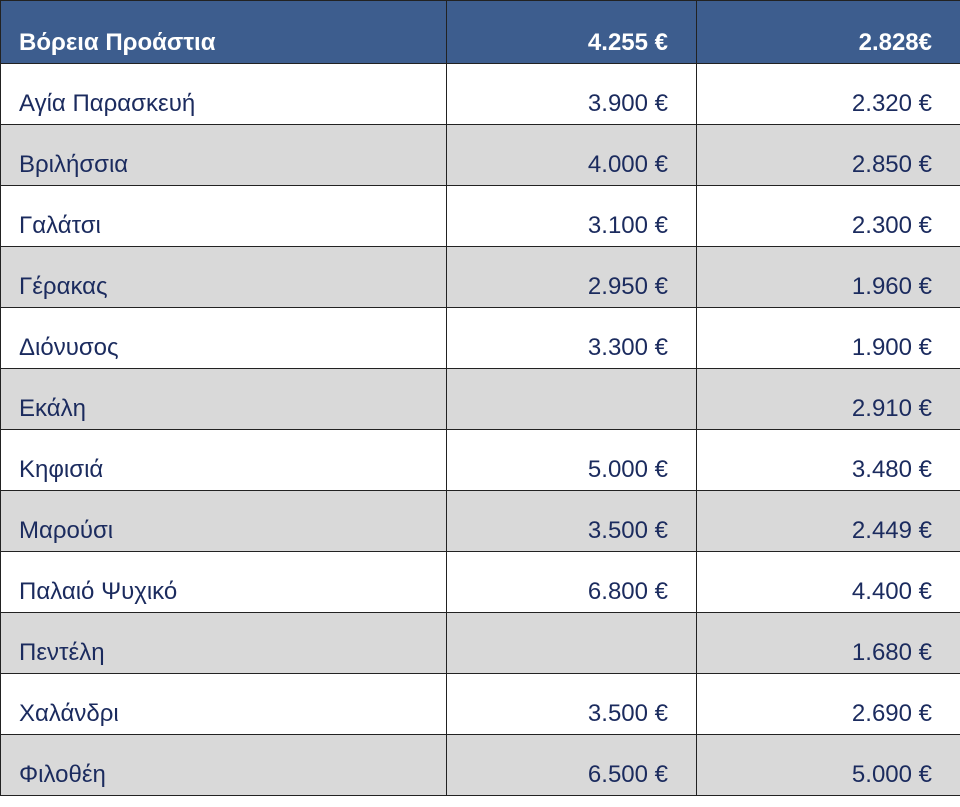  I want to click on price-cell: 1.960 €, so click(828, 277).